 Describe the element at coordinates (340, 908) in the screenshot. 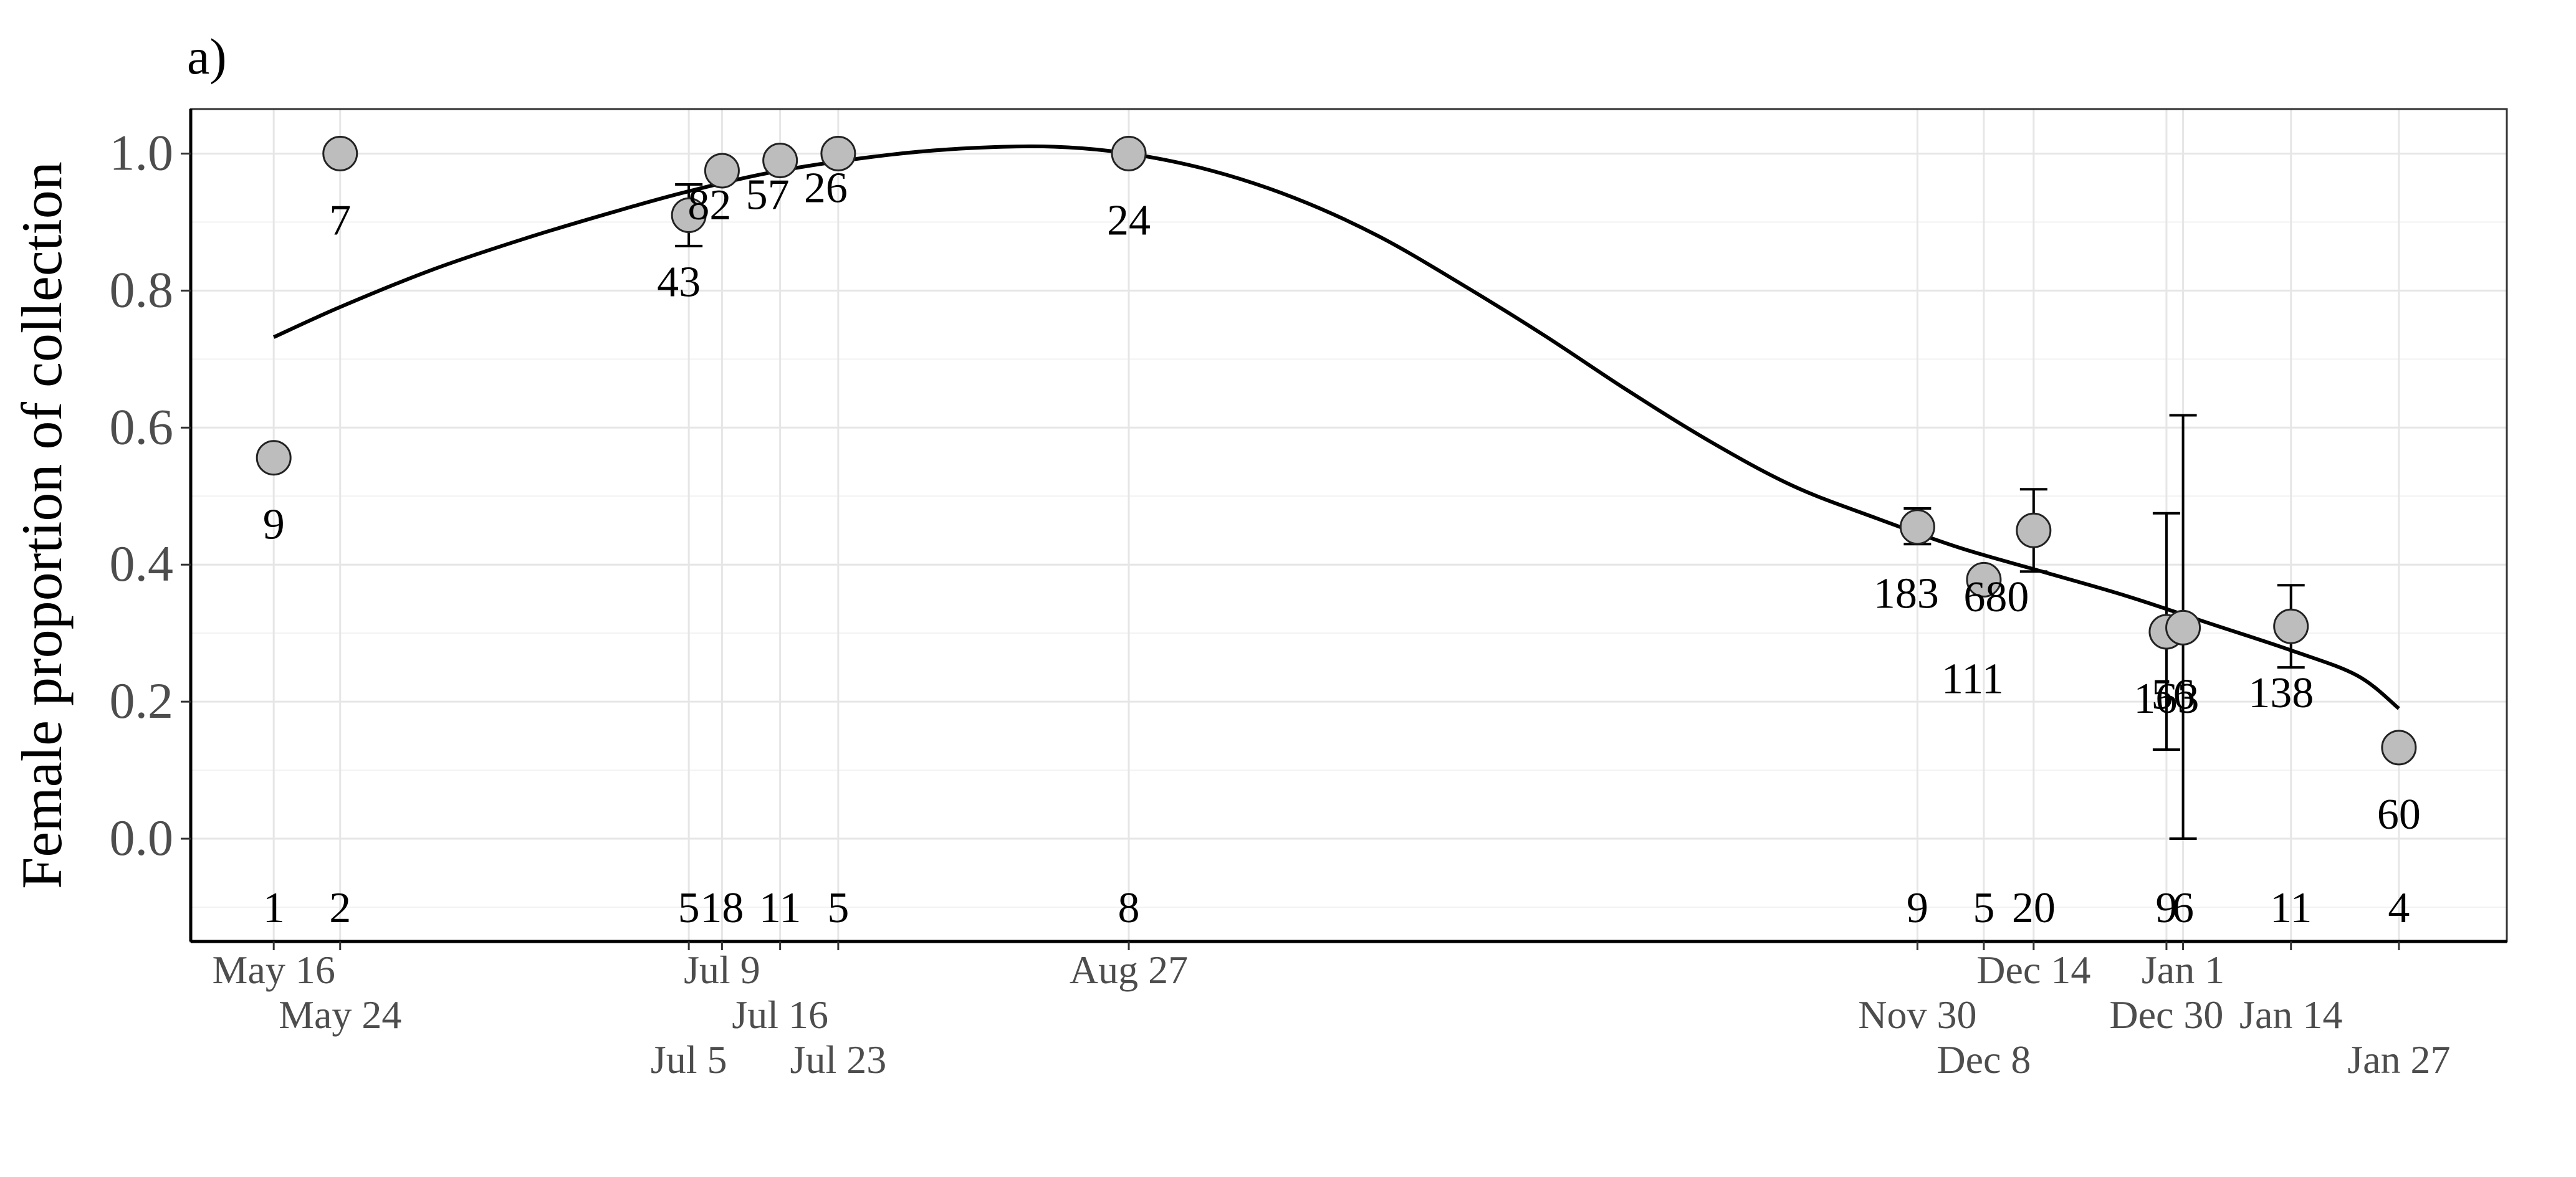

I see `collection-count-label: 2` at that location.